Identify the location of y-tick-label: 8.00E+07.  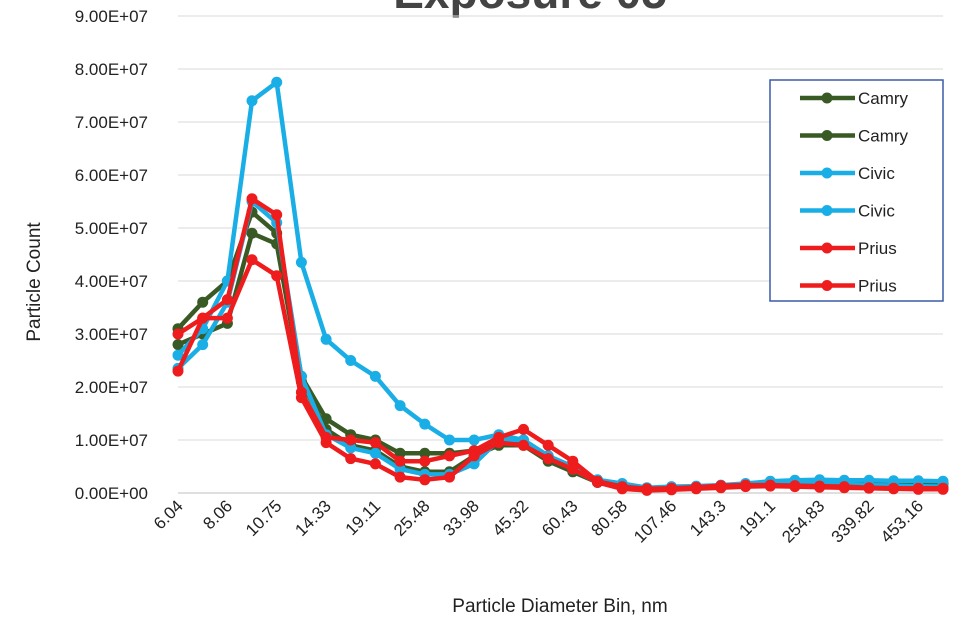
(111, 69).